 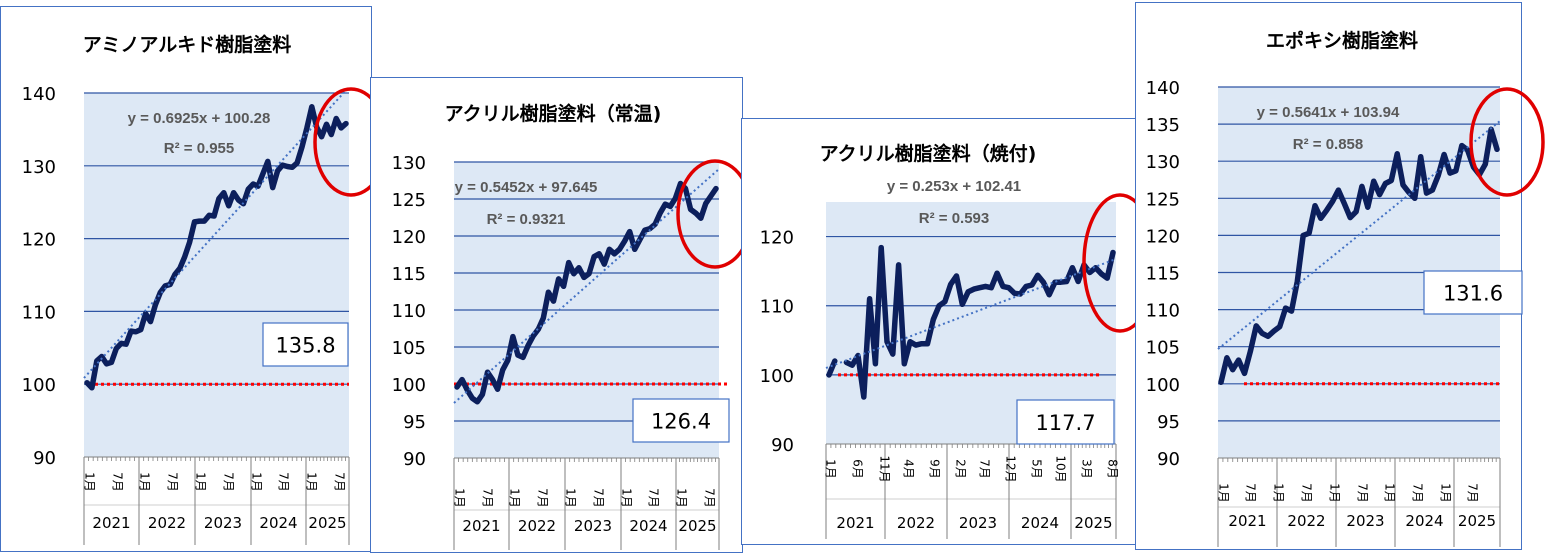 What do you see at coordinates (961, 469) in the screenshot?
I see `month-tick-label: 2月` at bounding box center [961, 469].